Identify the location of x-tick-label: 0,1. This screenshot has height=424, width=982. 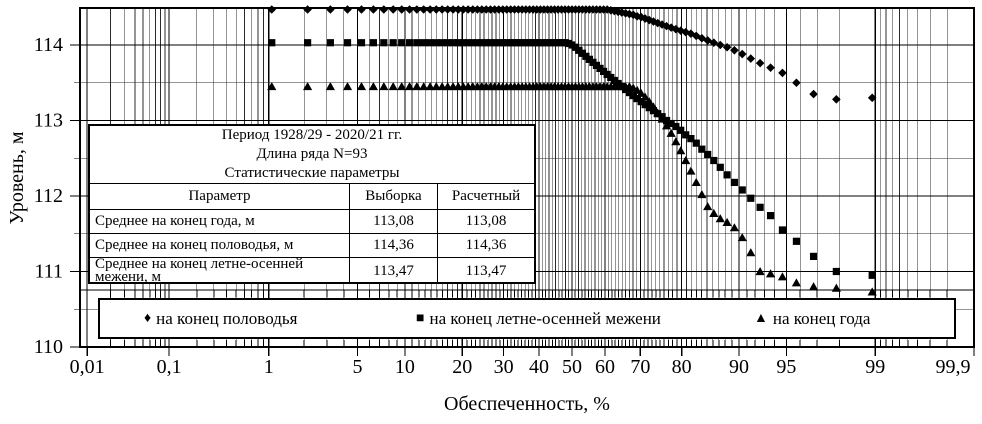
(169, 367).